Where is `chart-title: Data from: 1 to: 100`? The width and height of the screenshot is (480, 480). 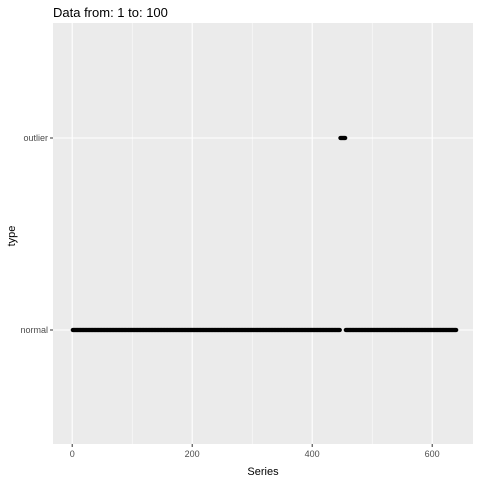
chart-title: Data from: 1 to: 100 is located at coordinates (110, 12).